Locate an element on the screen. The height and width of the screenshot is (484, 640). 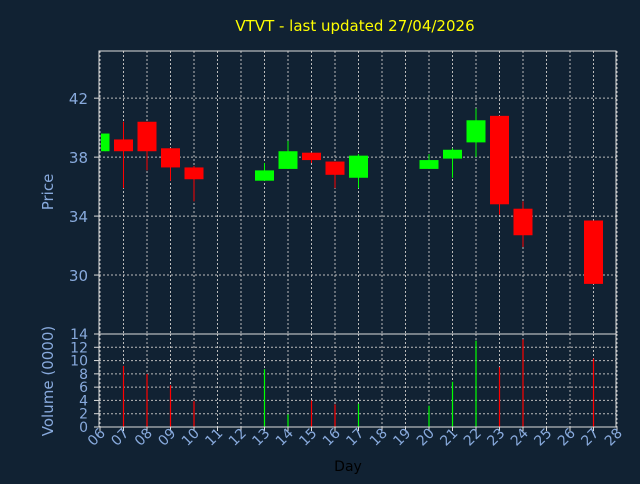
volume-tick-label: 4 is located at coordinates (83, 401).